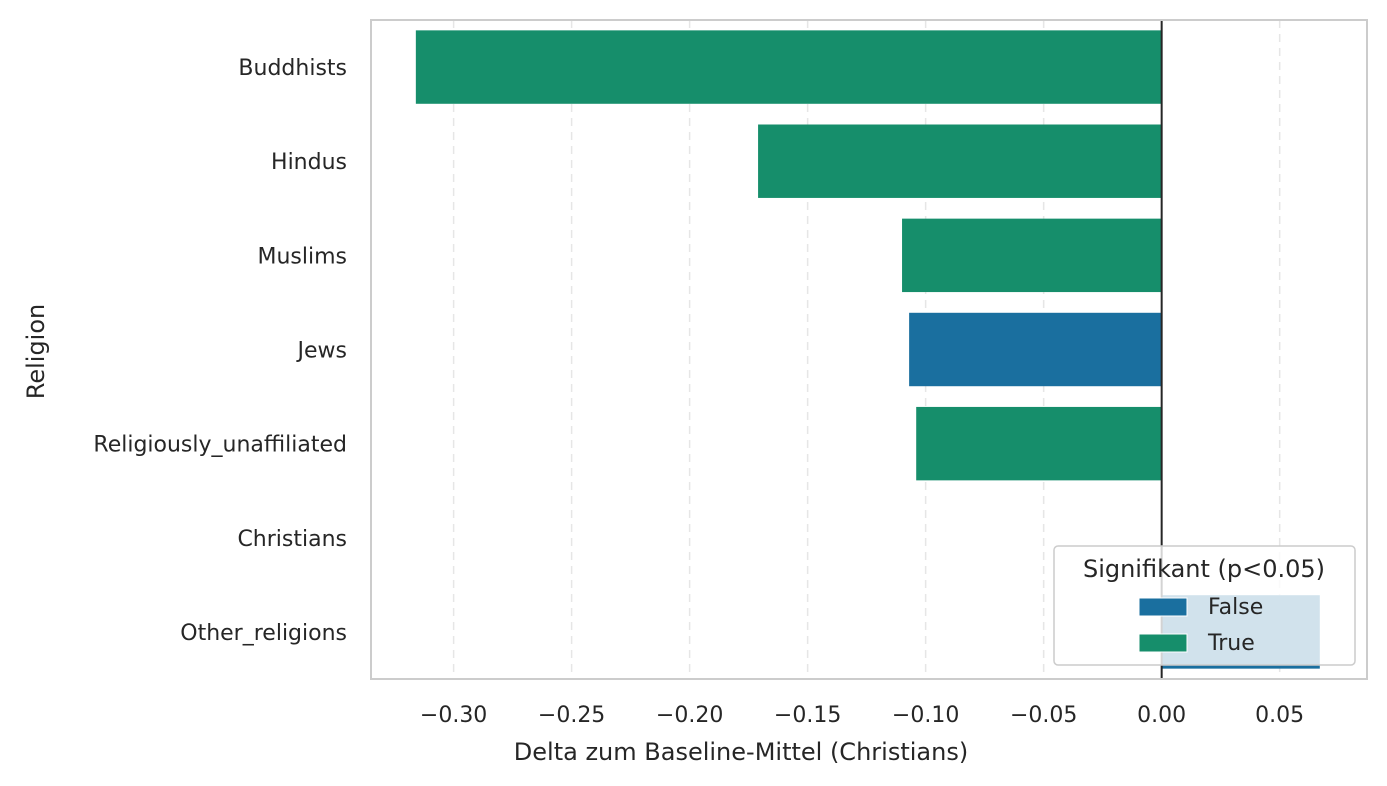 This screenshot has width=1387, height=786. I want to click on legend-label-false: False, so click(1235, 607).